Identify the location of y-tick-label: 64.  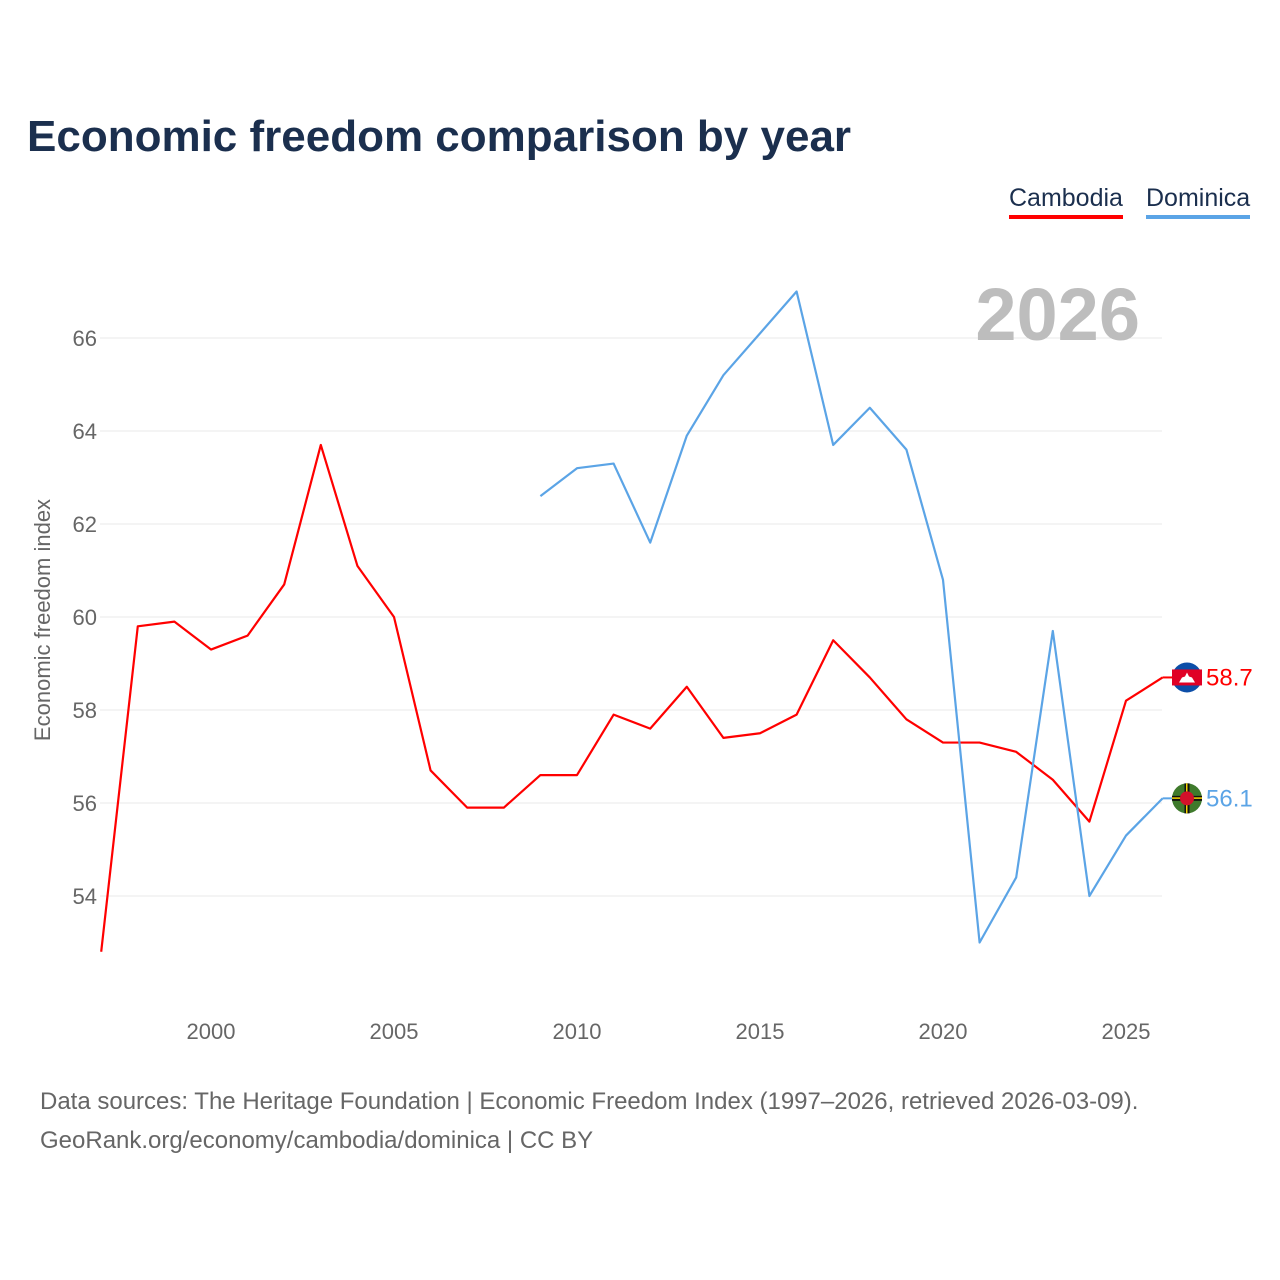
(85, 431).